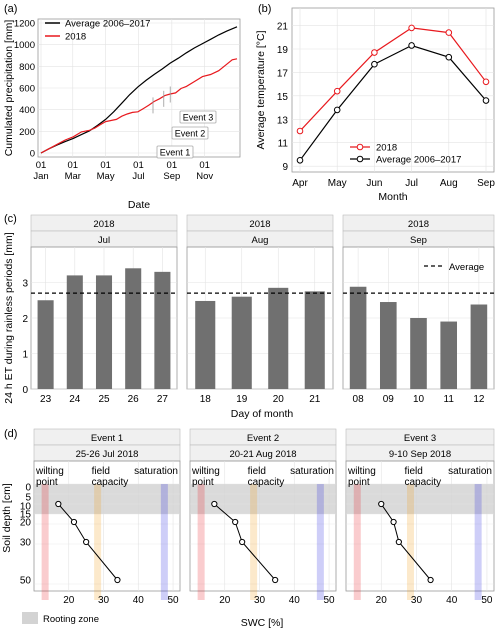  Describe the element at coordinates (27, 67) in the screenshot. I see `y-tick-label-a: 800` at that location.